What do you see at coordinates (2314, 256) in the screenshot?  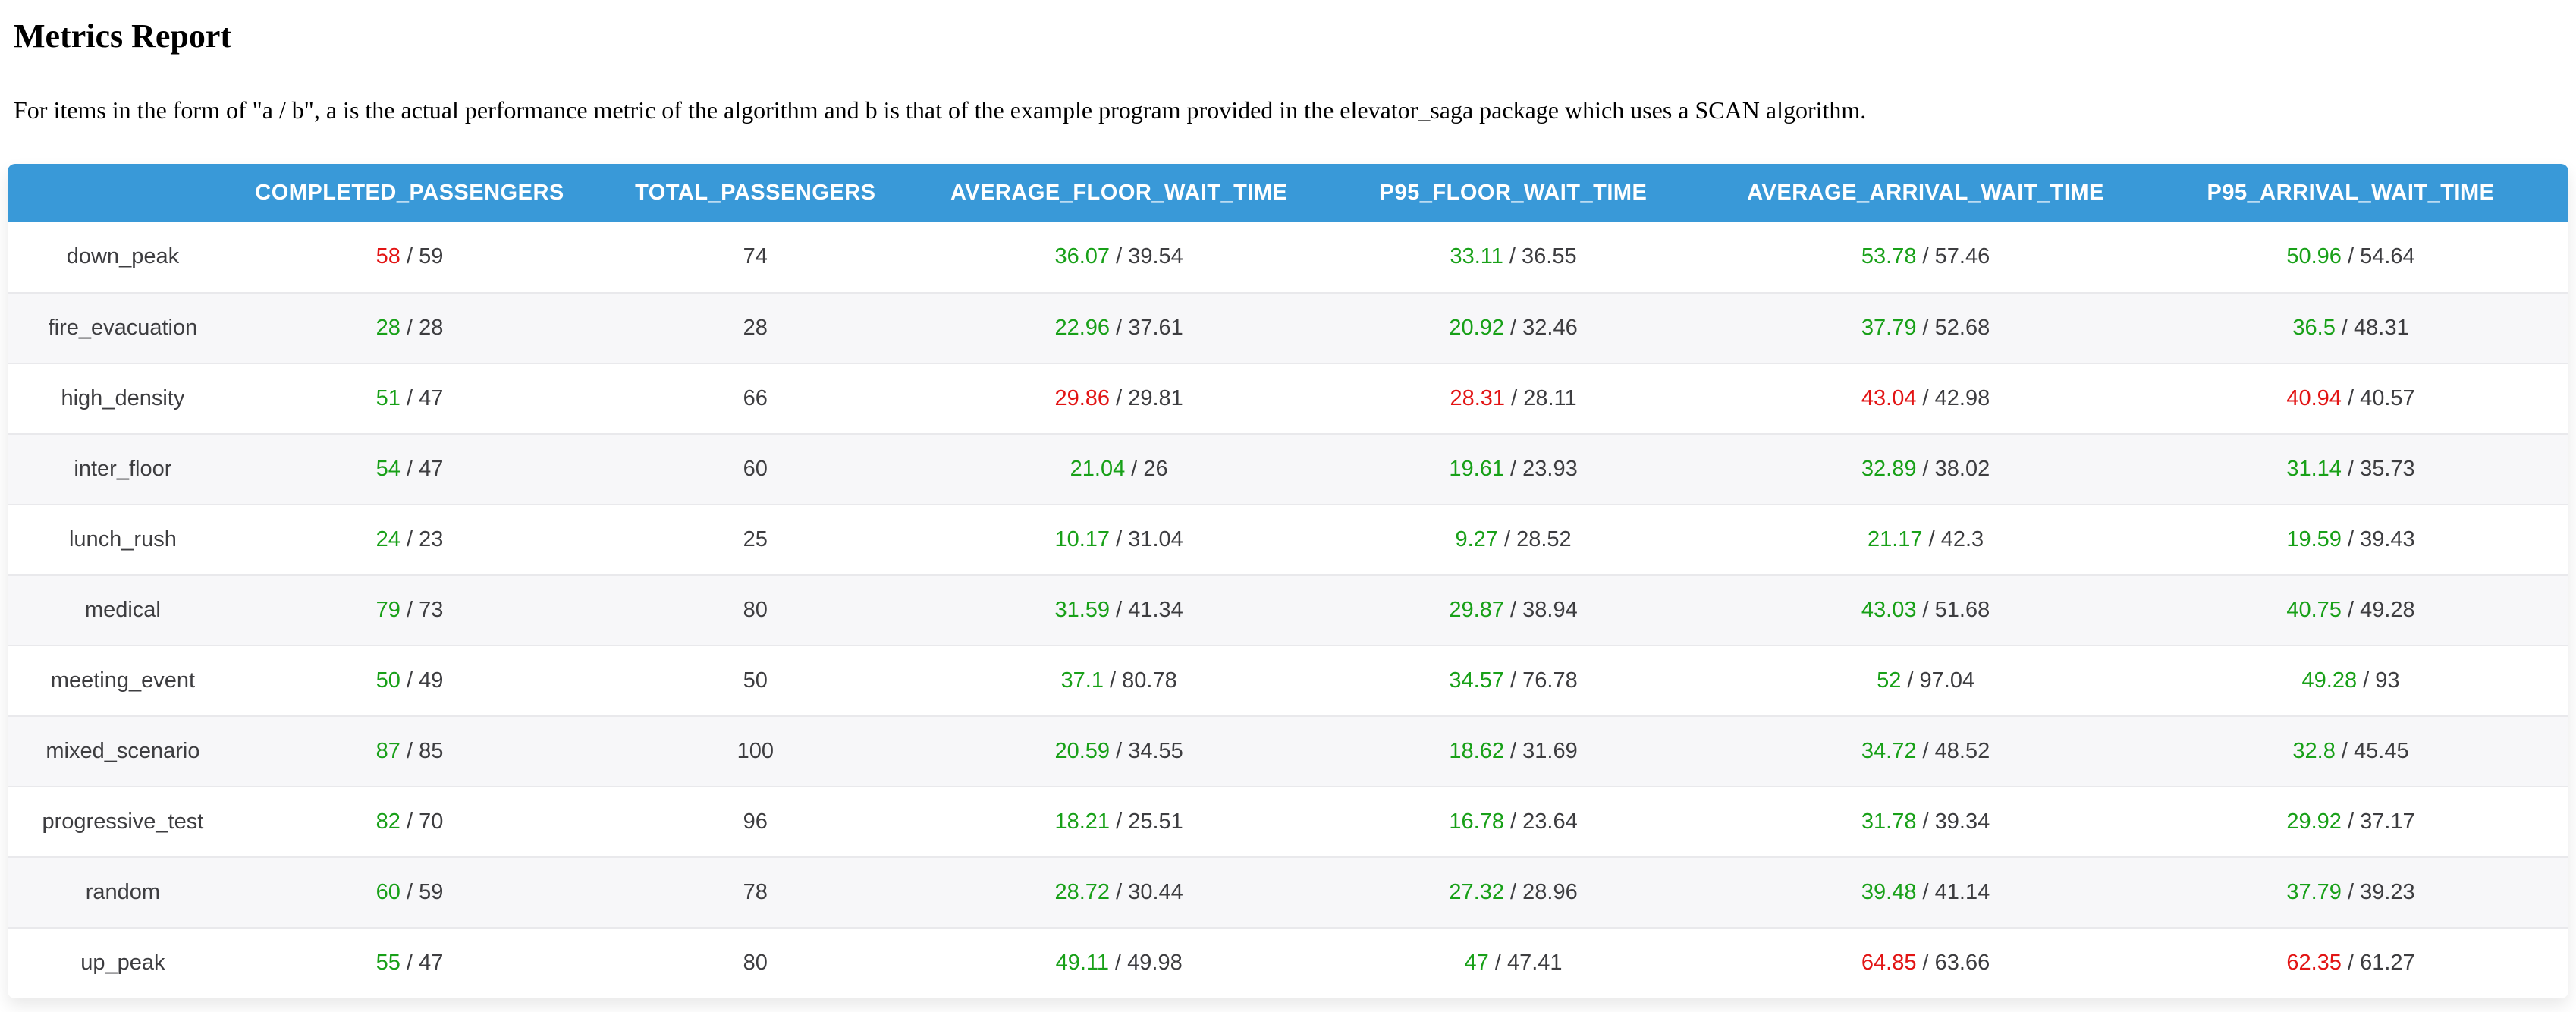 I see `metric-actual-value: 50.96` at bounding box center [2314, 256].